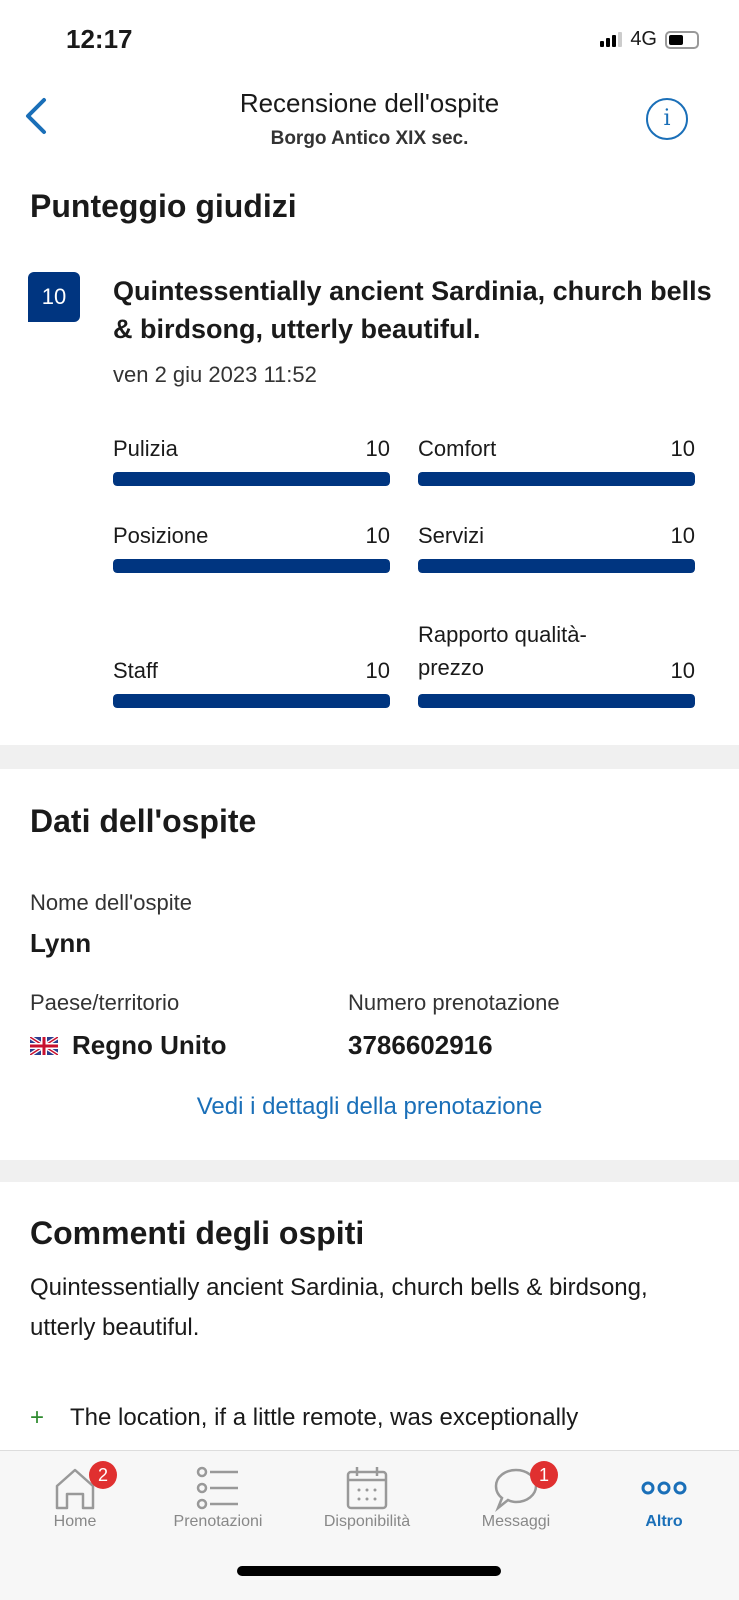 The image size is (739, 1600). What do you see at coordinates (75, 1489) in the screenshot?
I see `home-icon` at bounding box center [75, 1489].